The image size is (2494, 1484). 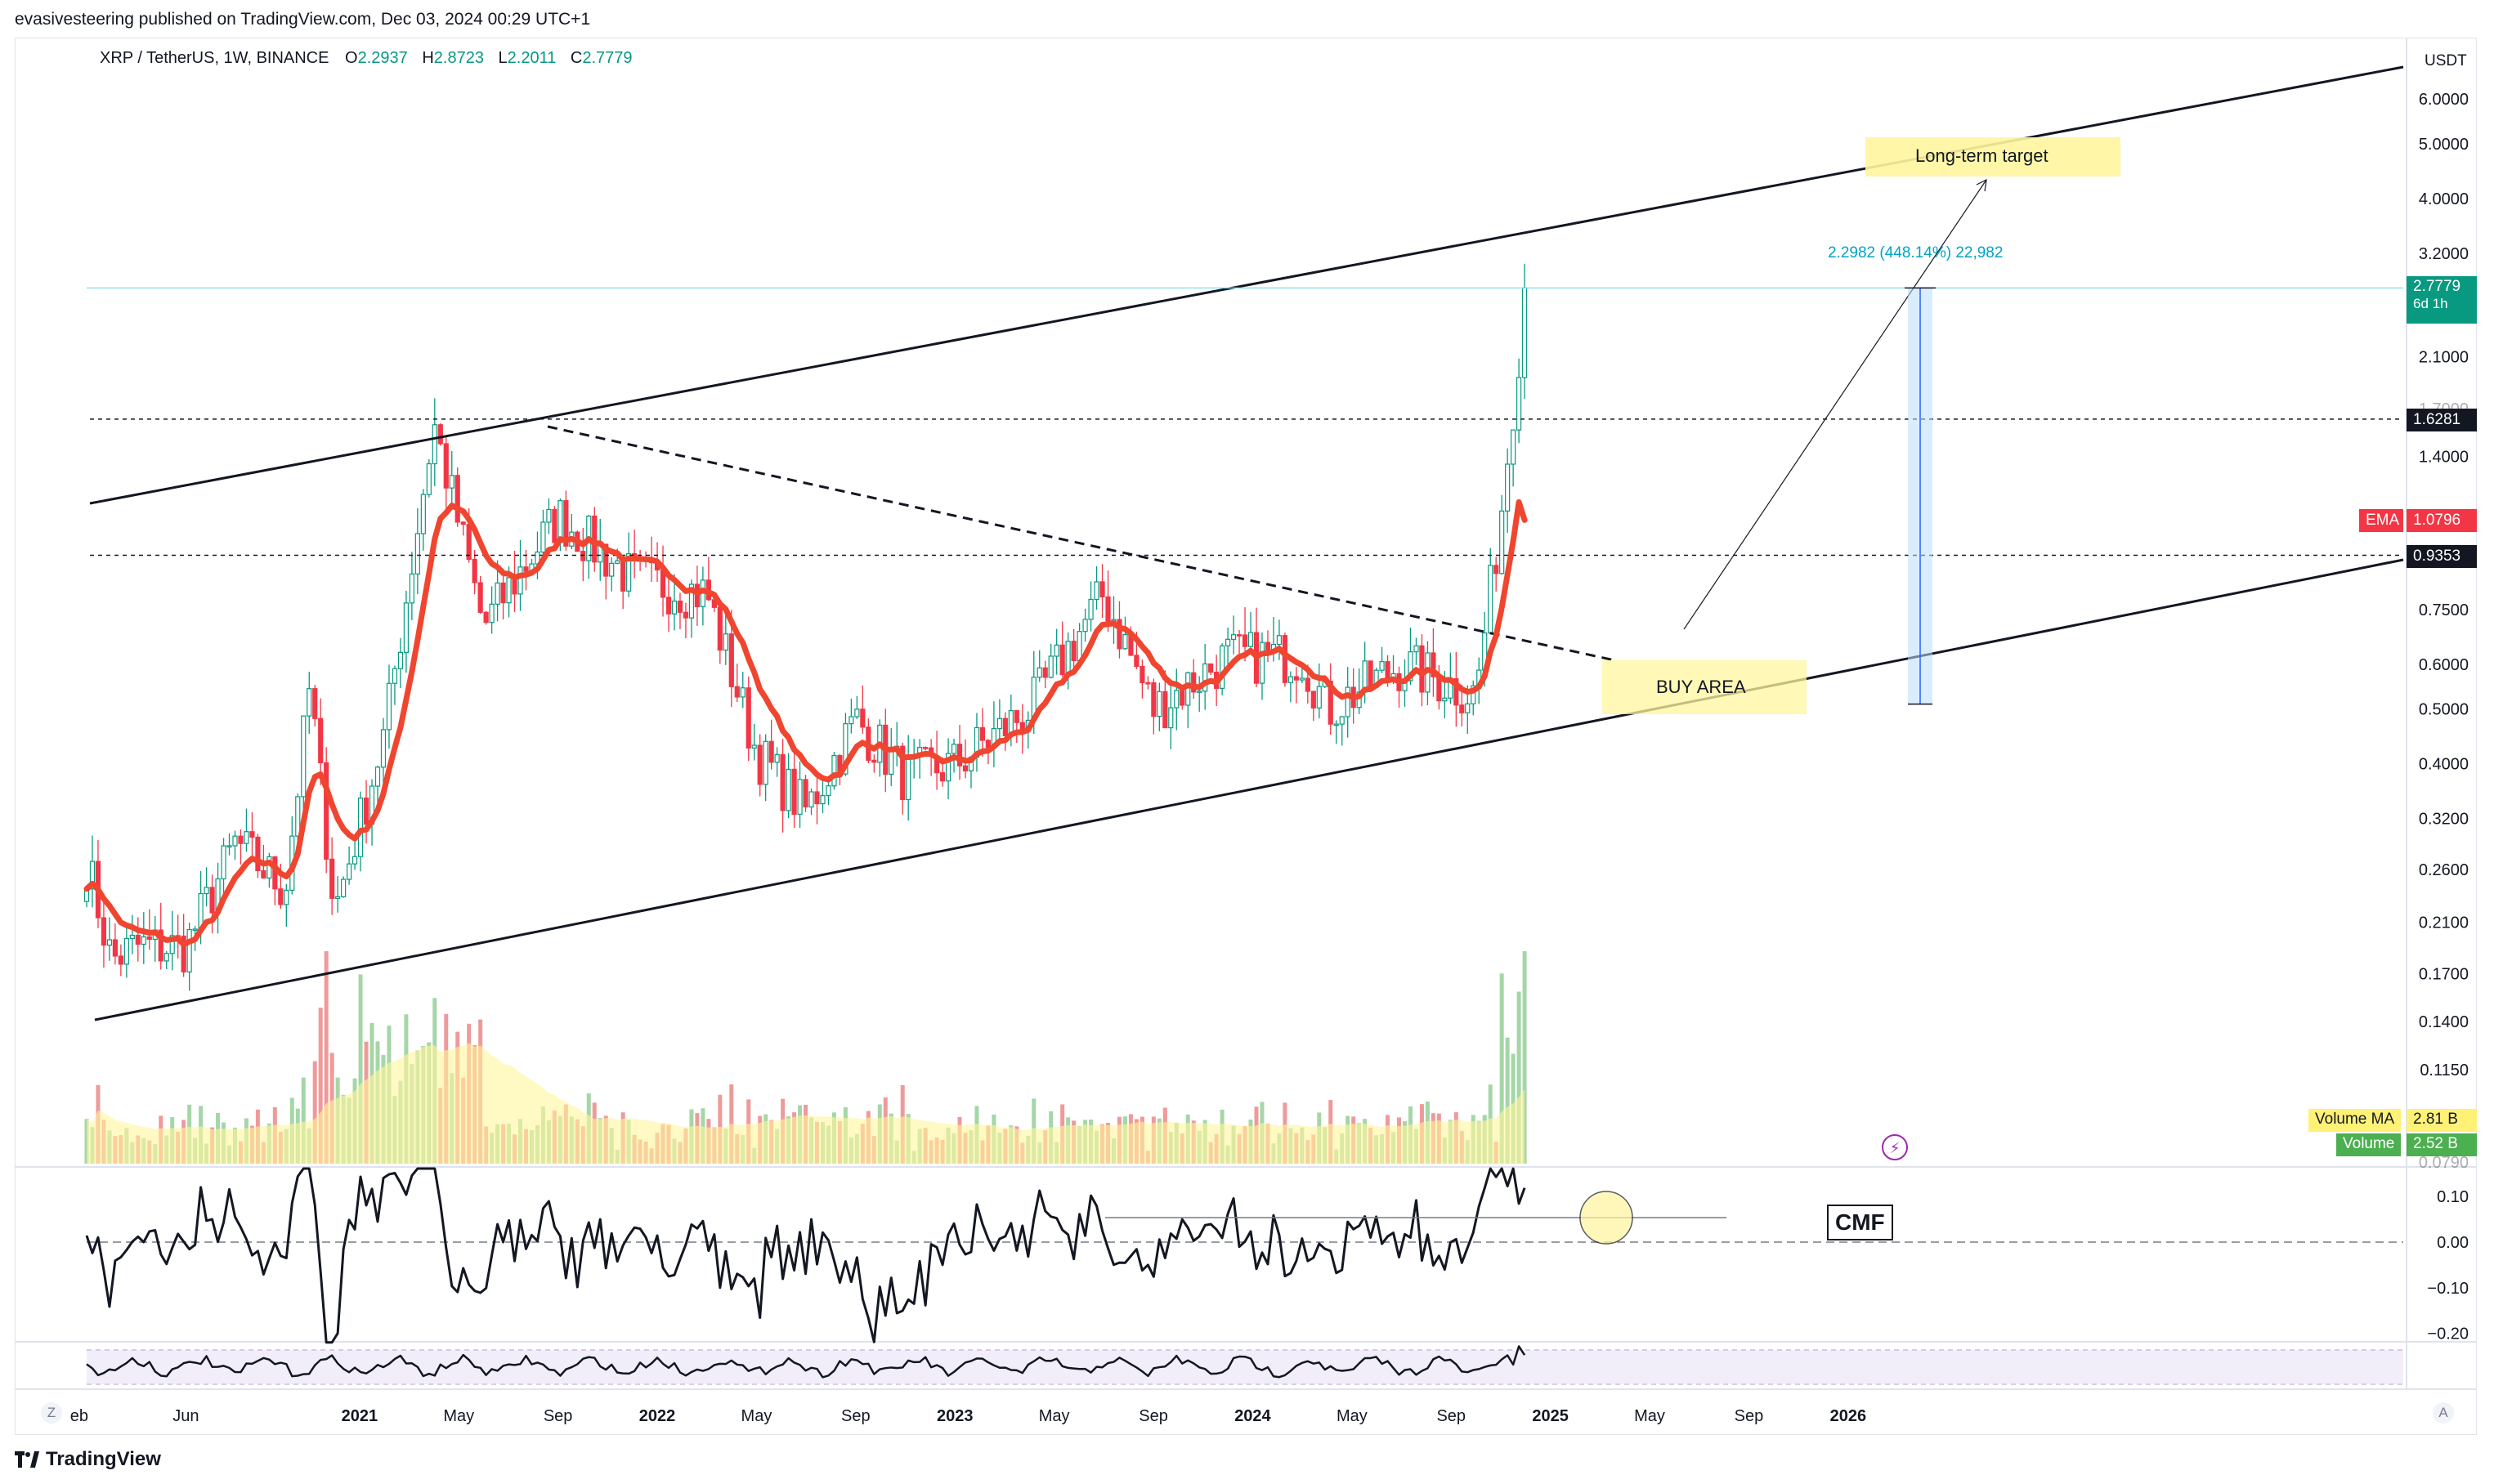 I want to click on price-tick-label: 0.1700, so click(x=2444, y=975).